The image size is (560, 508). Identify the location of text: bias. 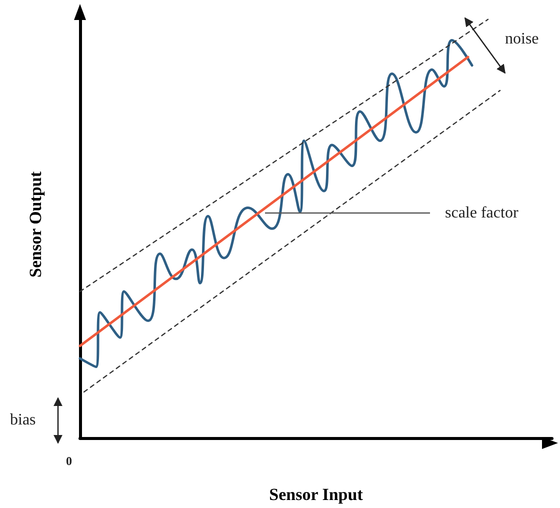
(23, 420).